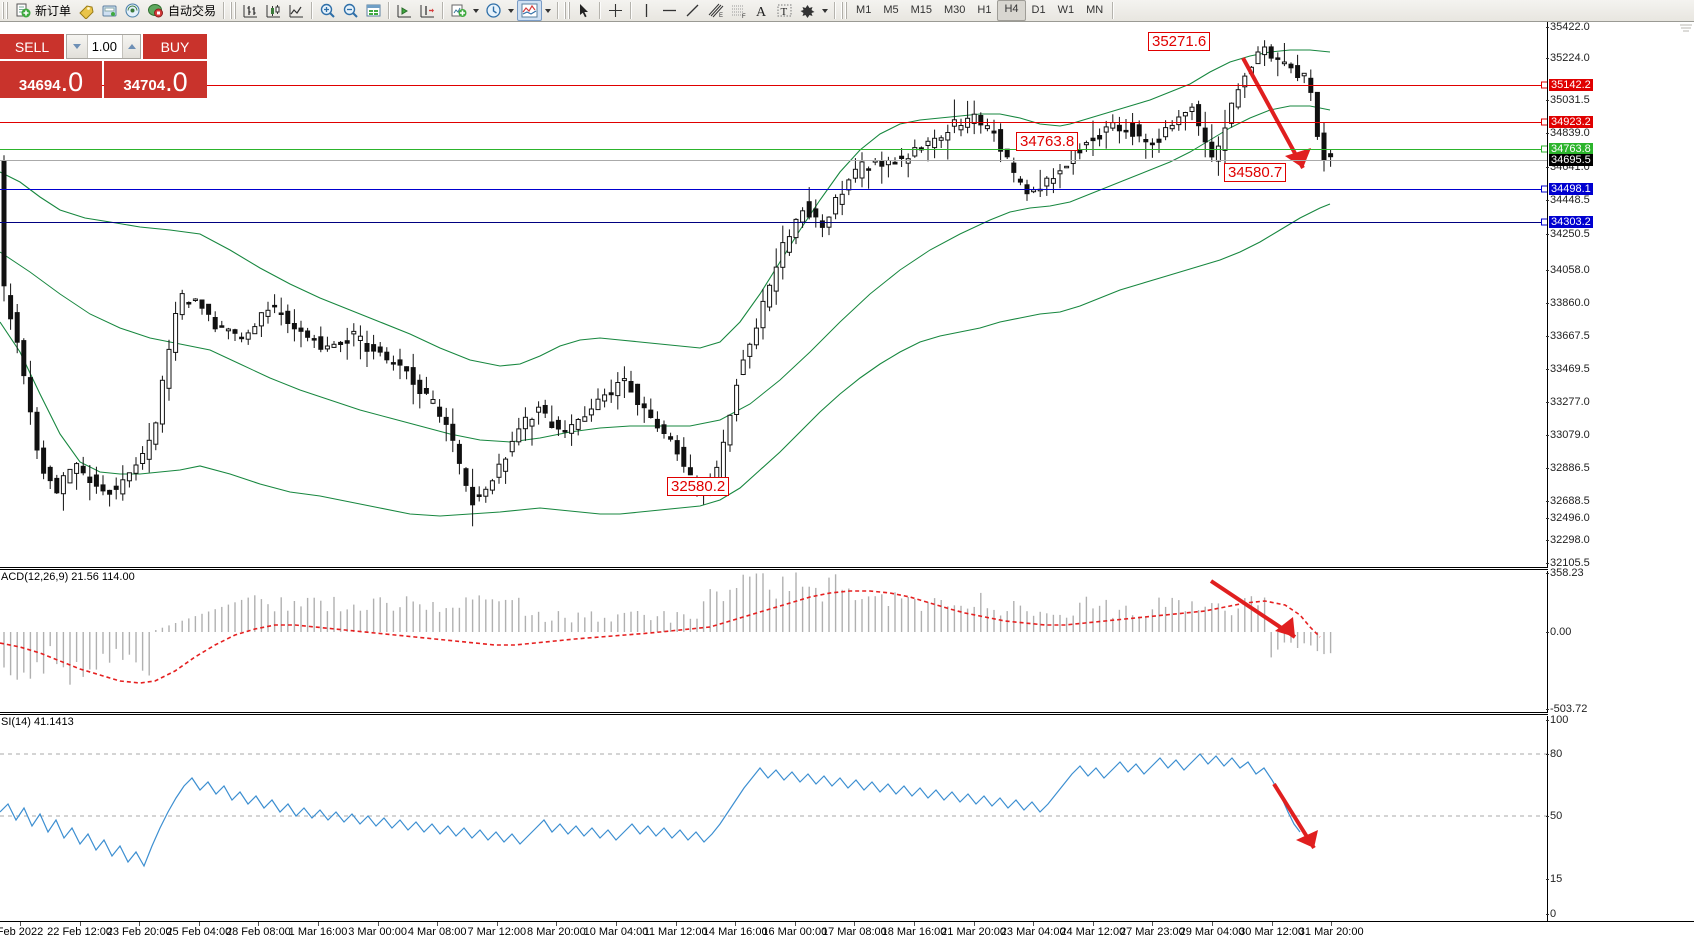  I want to click on crosshair-icon, so click(615, 10).